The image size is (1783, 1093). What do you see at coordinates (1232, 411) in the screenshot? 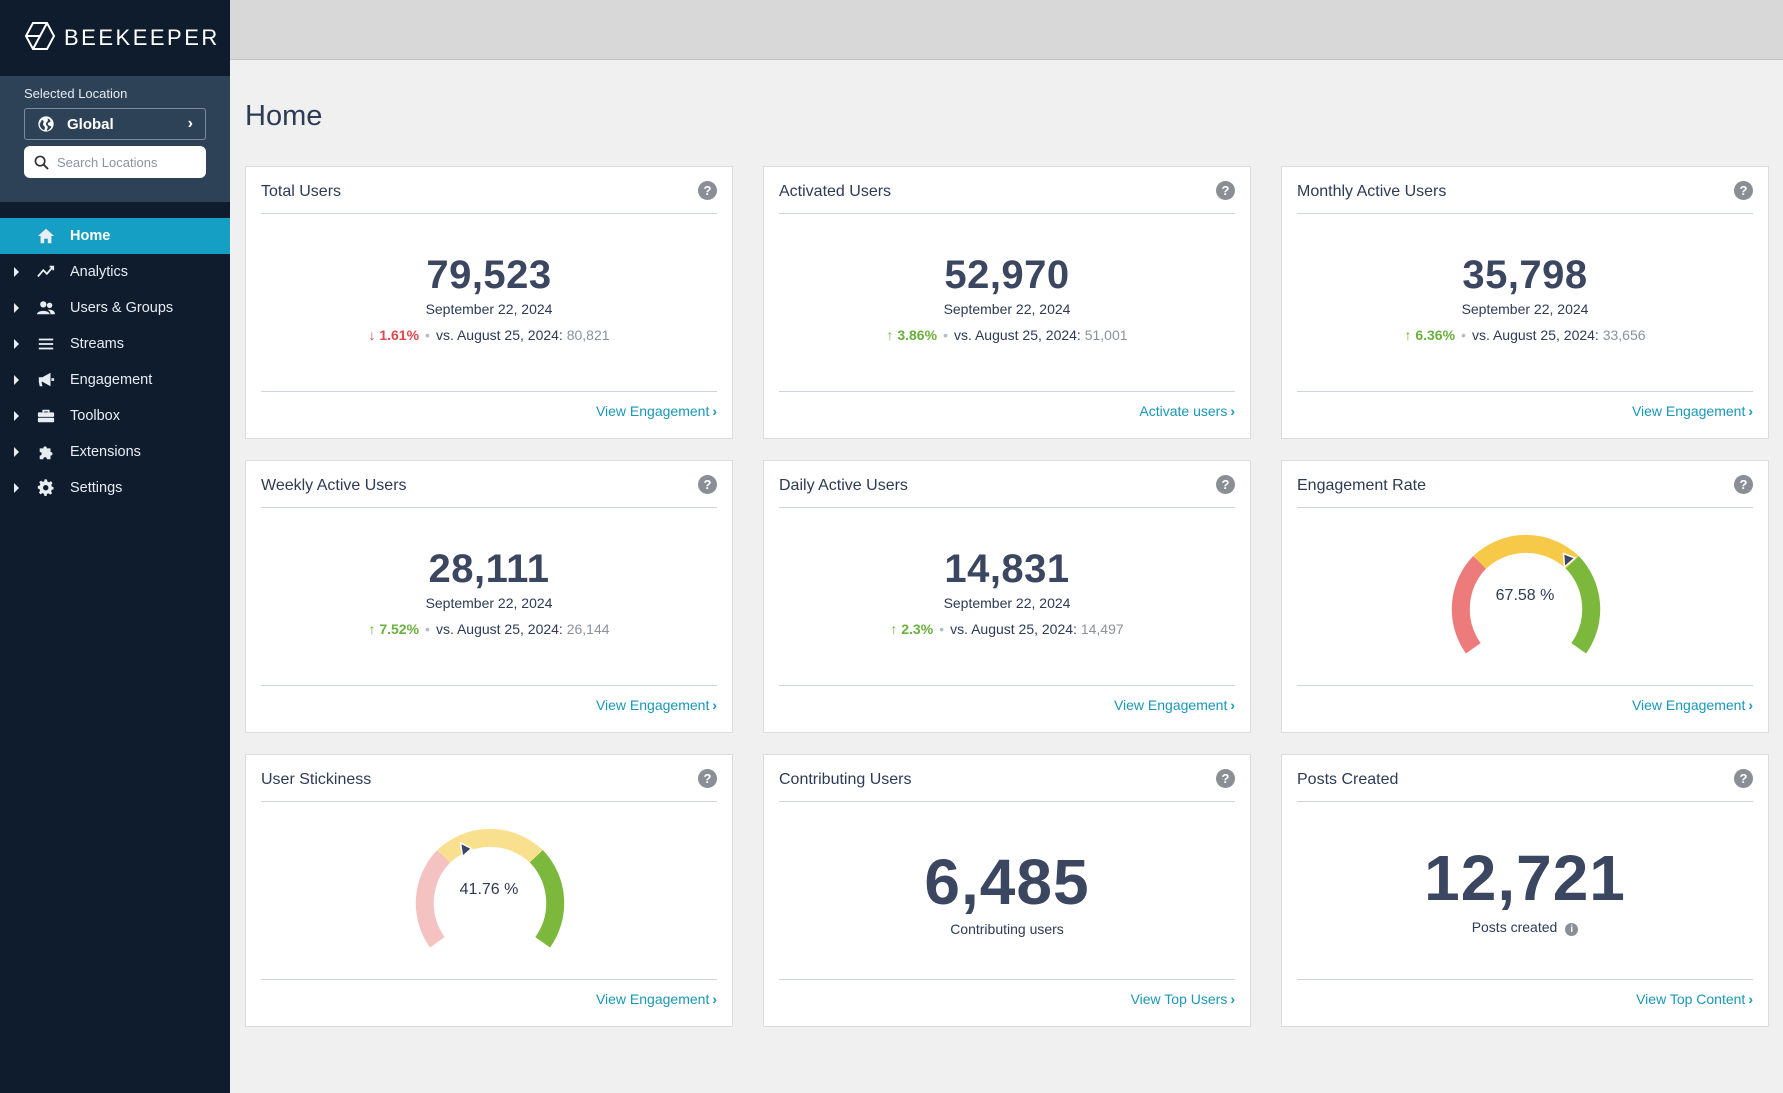
I see `chevron-right-icon: ›` at bounding box center [1232, 411].